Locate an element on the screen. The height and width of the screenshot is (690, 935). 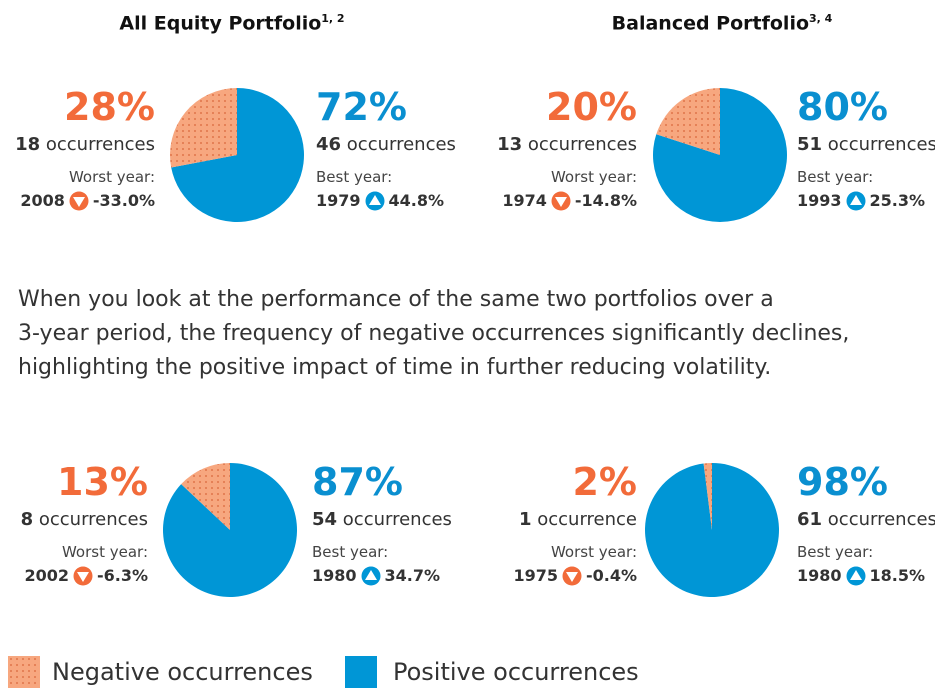
occurrence-count: 54 is located at coordinates (325, 519).